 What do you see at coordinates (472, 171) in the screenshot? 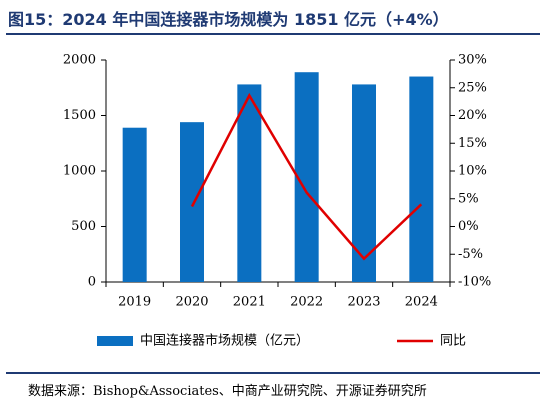
I see `right-tick-label: 10%` at bounding box center [472, 171].